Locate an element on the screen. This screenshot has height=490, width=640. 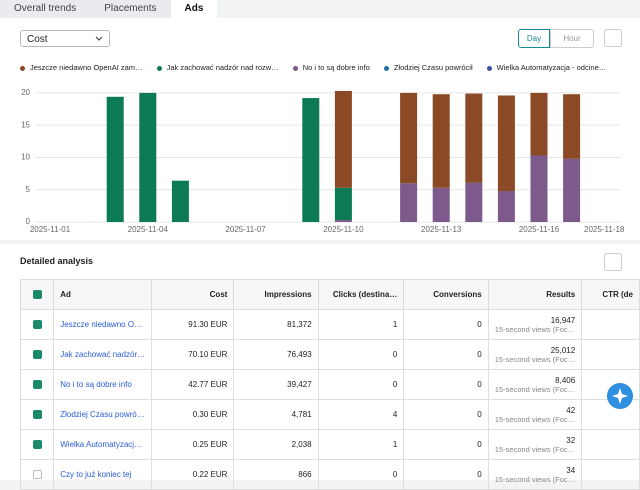
tab: Ads is located at coordinates (194, 9).